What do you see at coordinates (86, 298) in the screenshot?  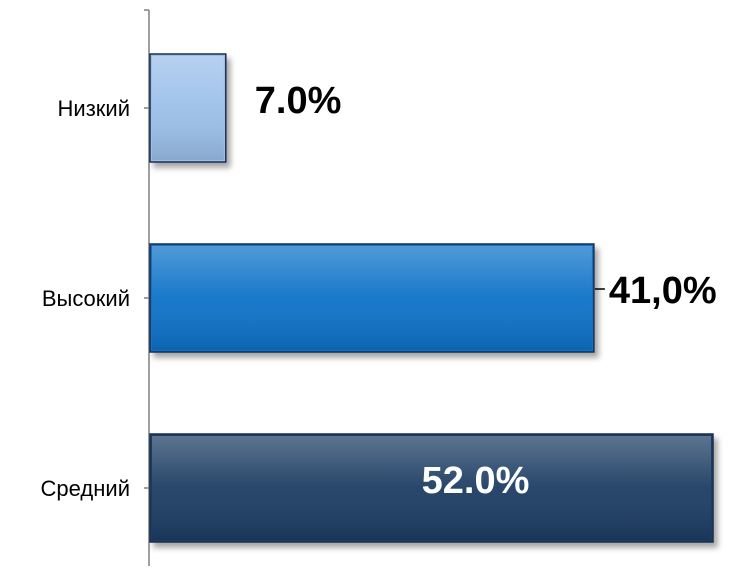 I see `category-label: Высокий` at bounding box center [86, 298].